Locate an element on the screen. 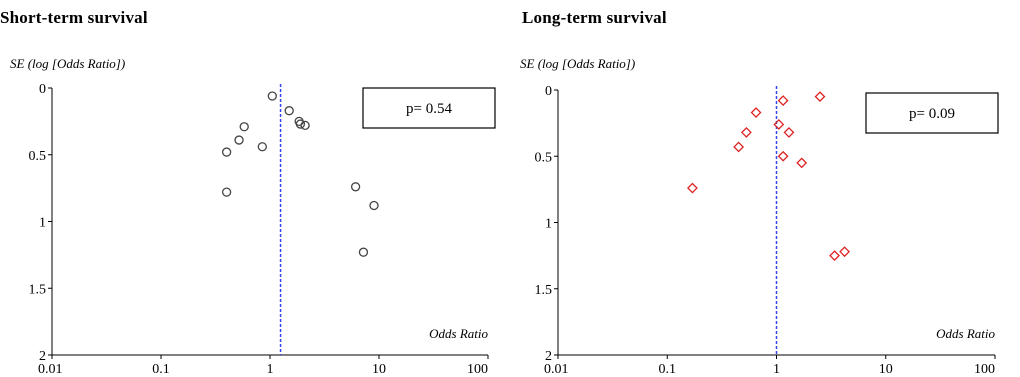 This screenshot has height=377, width=1020. chart-title: Short-term survival is located at coordinates (74, 17).